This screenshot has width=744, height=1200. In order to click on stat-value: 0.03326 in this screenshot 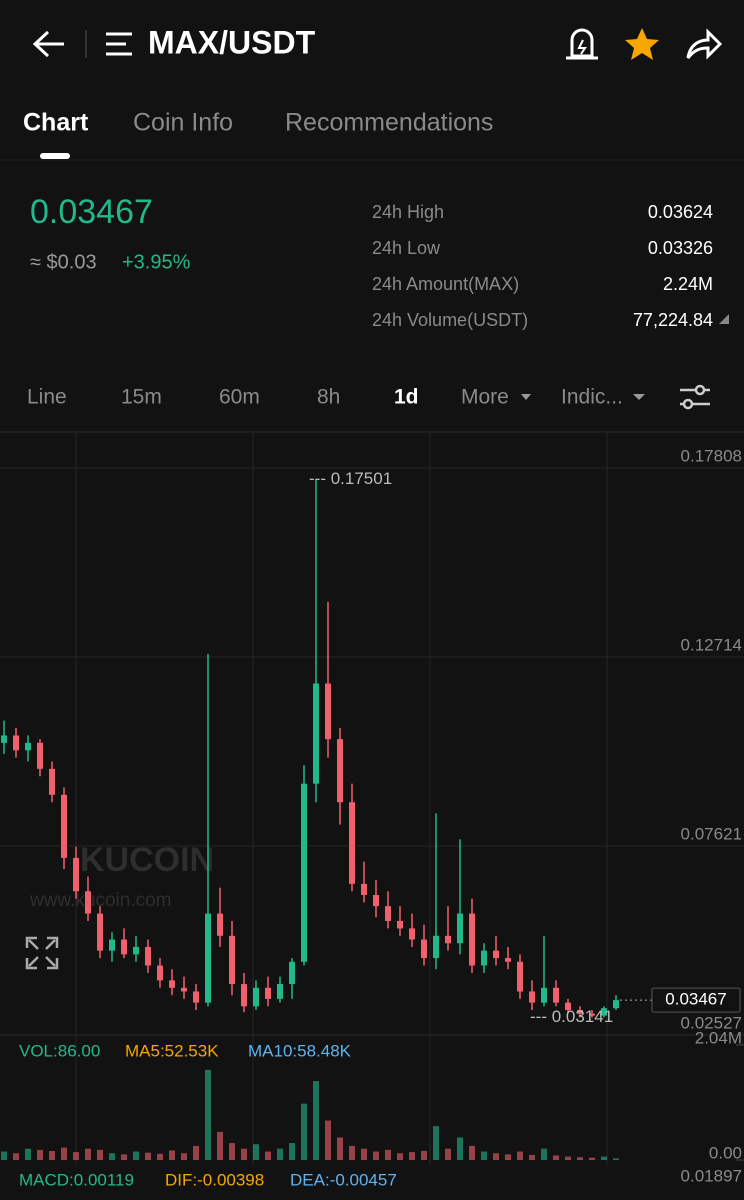, I will do `click(680, 248)`.